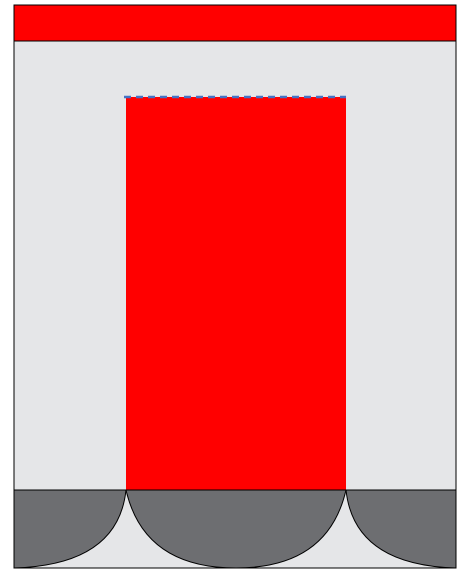 This screenshot has width=464, height=569. I want to click on bottom-lobe-right, so click(401, 529).